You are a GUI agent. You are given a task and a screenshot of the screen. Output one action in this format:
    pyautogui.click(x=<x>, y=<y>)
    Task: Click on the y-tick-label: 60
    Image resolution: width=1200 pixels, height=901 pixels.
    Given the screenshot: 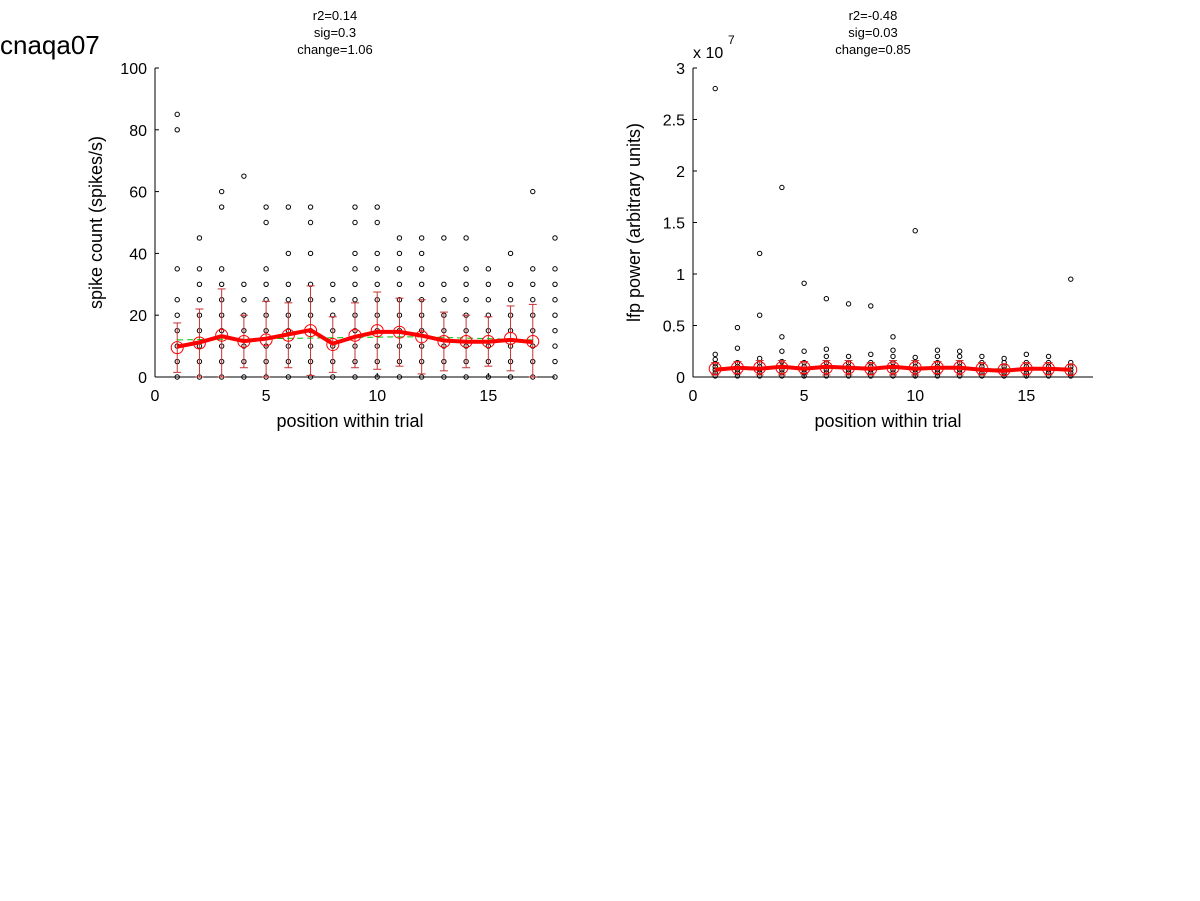 What is the action you would take?
    pyautogui.click(x=138, y=193)
    